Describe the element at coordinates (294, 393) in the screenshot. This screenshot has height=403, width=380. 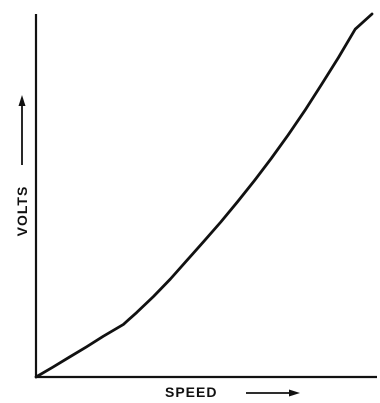
I see `x-axis-arrow-head` at that location.